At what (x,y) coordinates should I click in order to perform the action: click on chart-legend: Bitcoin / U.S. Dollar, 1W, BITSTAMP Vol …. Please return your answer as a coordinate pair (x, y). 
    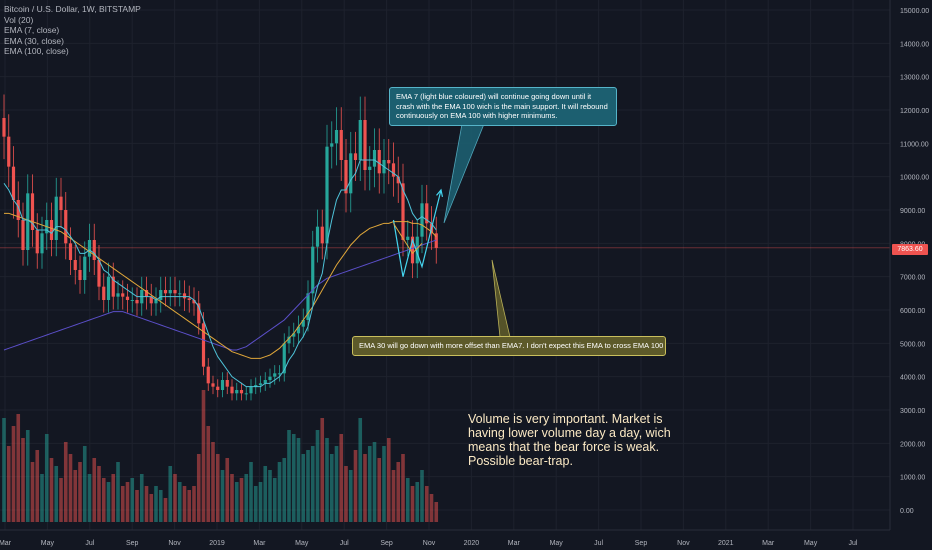
    Looking at the image, I should click on (72, 30).